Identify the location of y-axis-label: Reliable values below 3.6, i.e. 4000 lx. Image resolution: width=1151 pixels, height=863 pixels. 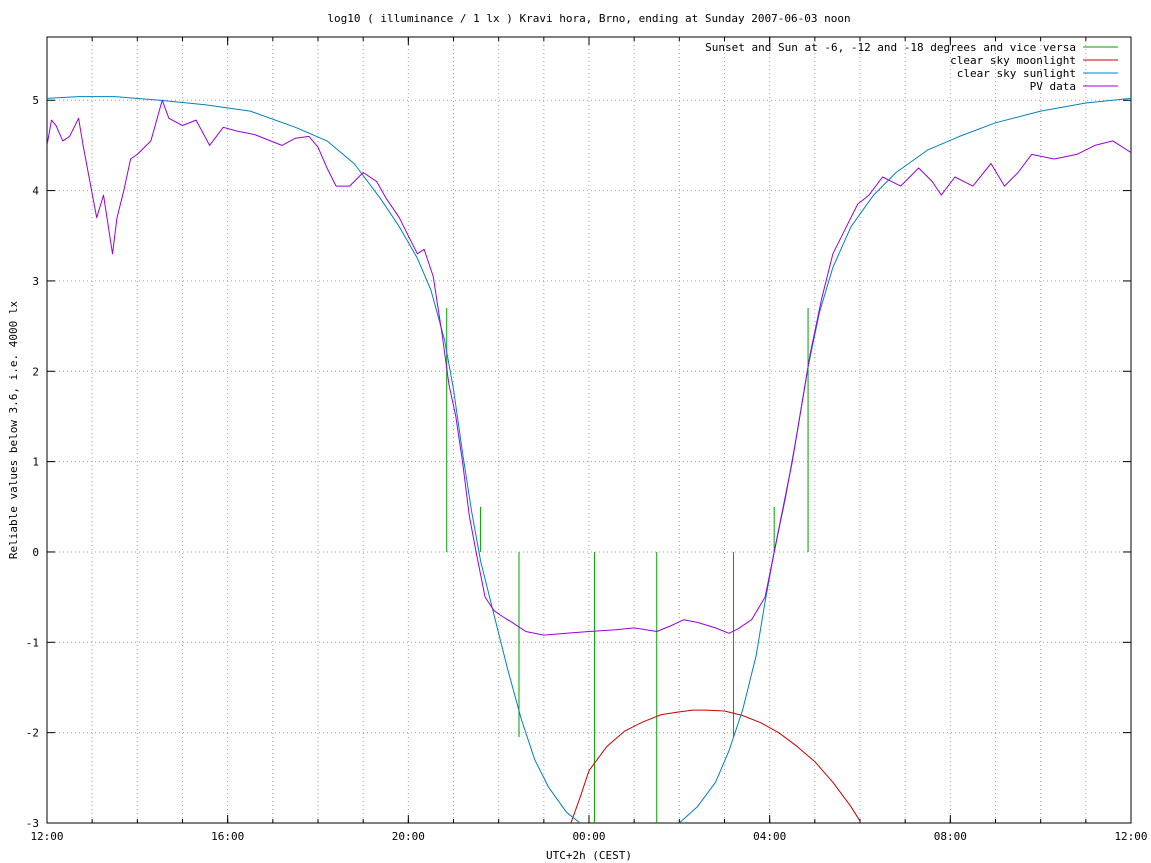
(13, 429).